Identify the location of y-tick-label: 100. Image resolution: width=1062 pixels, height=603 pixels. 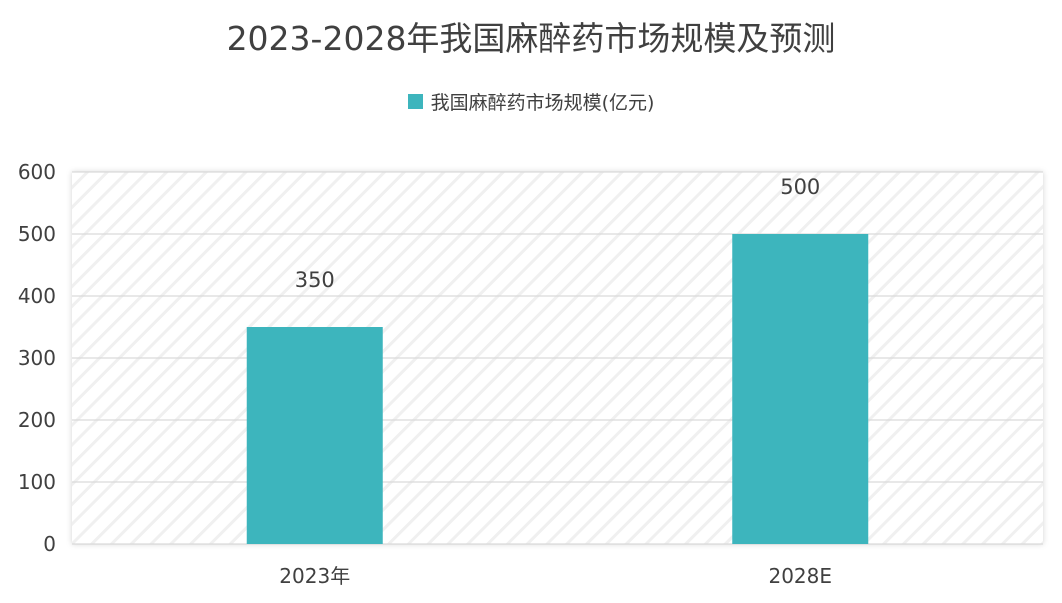
(37, 482).